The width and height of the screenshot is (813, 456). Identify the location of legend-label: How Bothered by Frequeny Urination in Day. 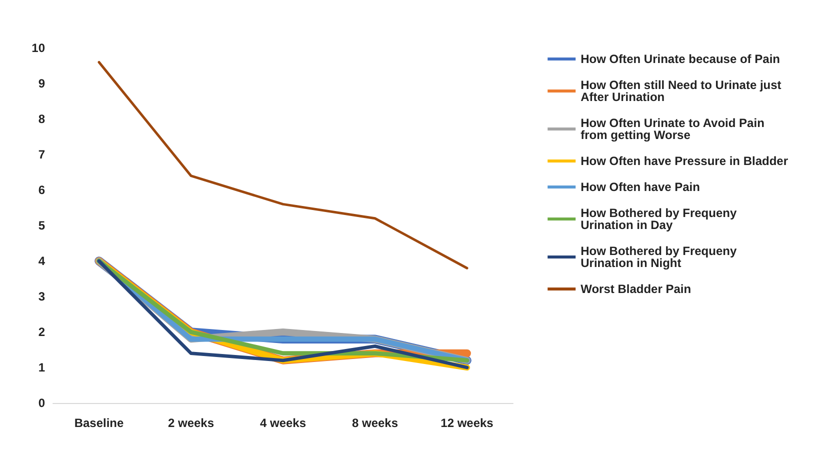
(660, 219).